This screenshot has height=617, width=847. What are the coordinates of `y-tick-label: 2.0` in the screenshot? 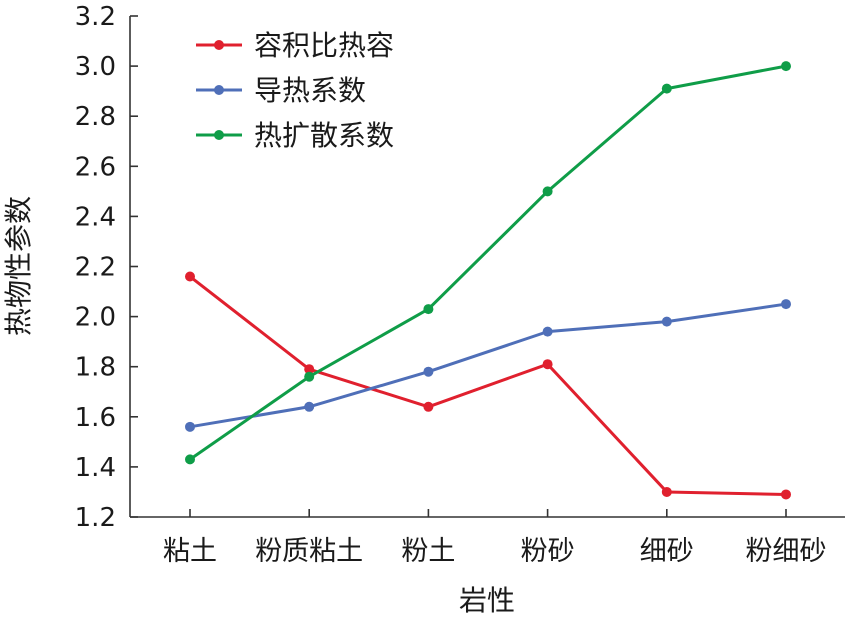 It's located at (95, 318).